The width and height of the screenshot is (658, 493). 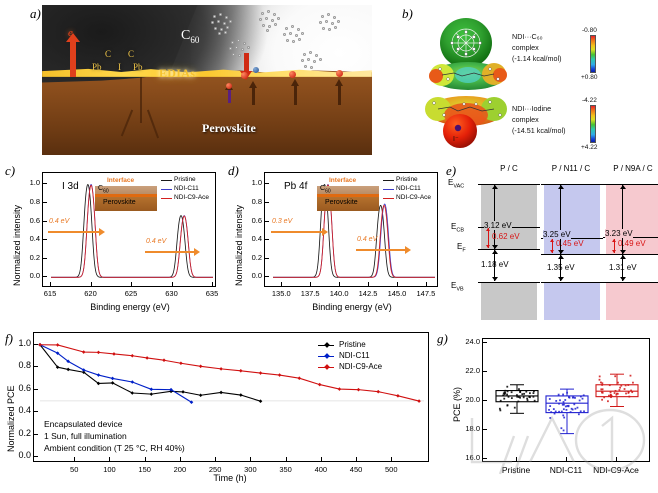 I want to click on x-tick-label: 300, so click(x=250, y=469).